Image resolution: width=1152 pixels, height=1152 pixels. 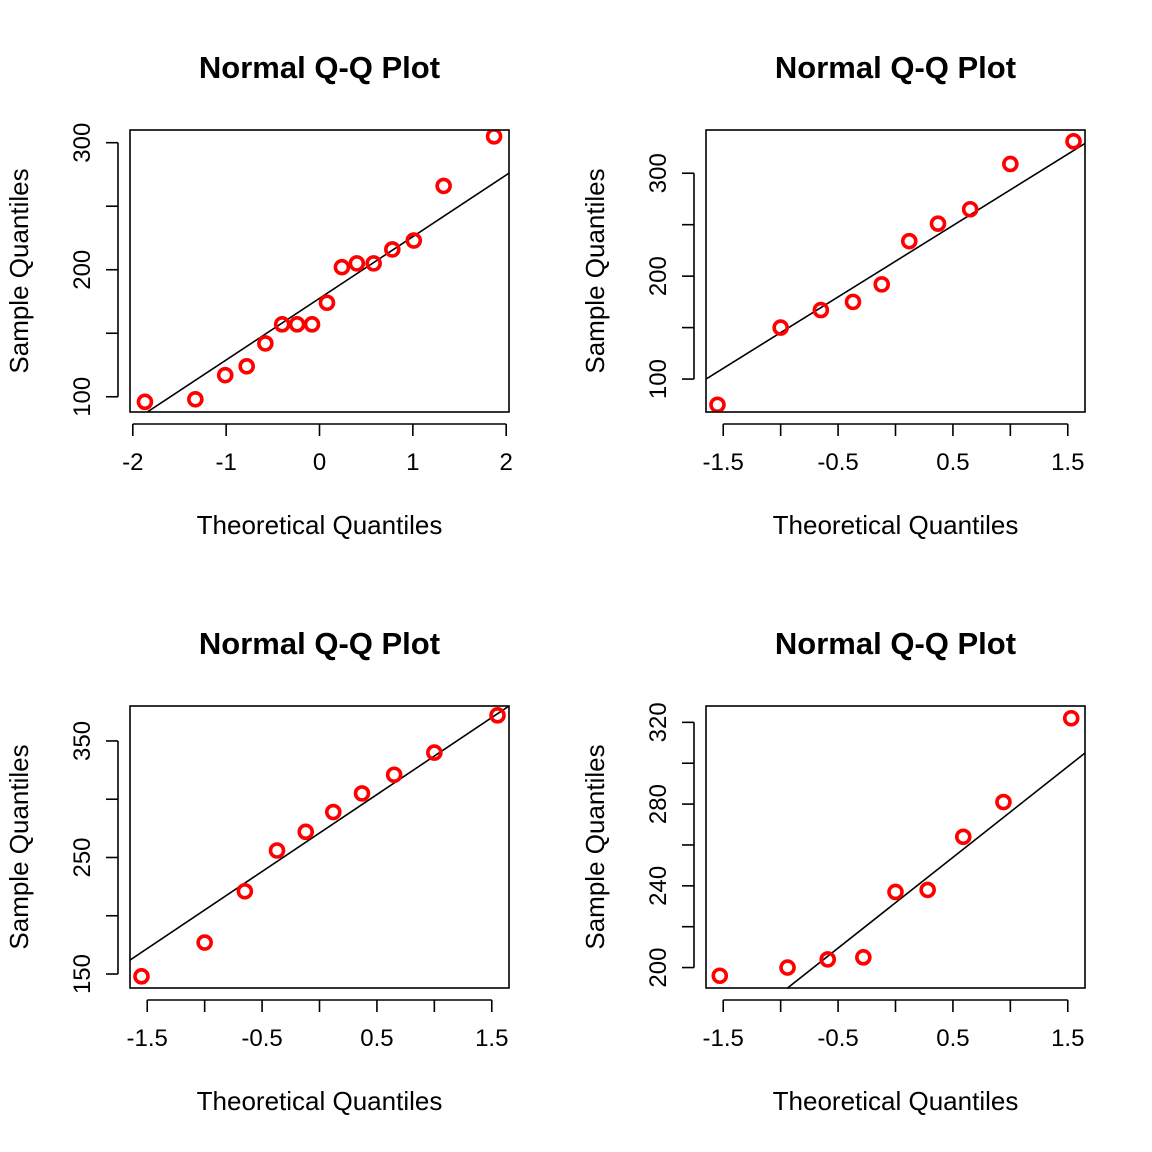 What do you see at coordinates (132, 462) in the screenshot?
I see `x-tick-label: -2` at bounding box center [132, 462].